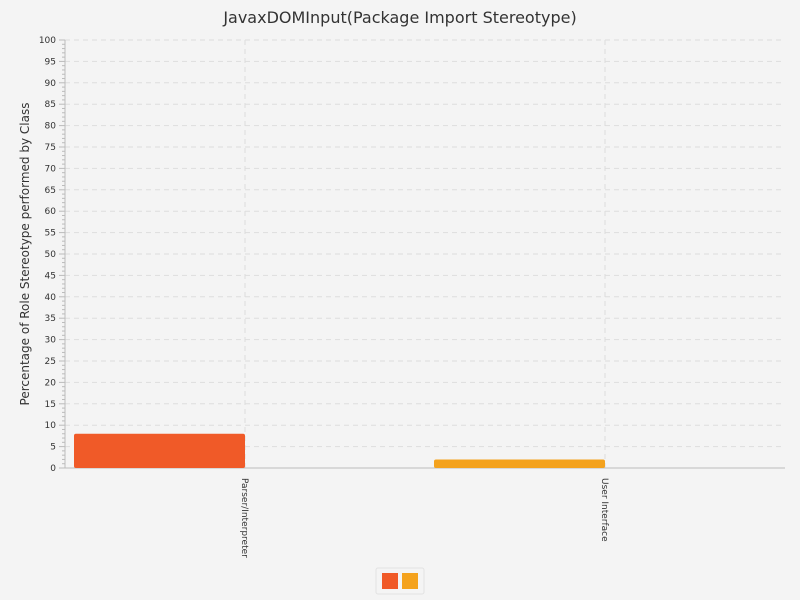 The height and width of the screenshot is (600, 800). What do you see at coordinates (51, 383) in the screenshot?
I see `y-tick-label: 20` at bounding box center [51, 383].